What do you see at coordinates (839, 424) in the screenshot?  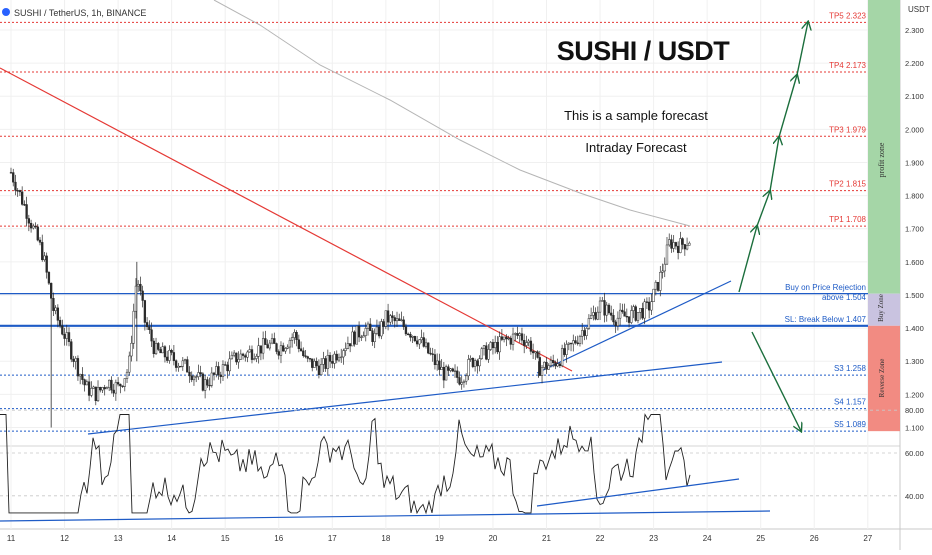 I see `level-name: S5` at bounding box center [839, 424].